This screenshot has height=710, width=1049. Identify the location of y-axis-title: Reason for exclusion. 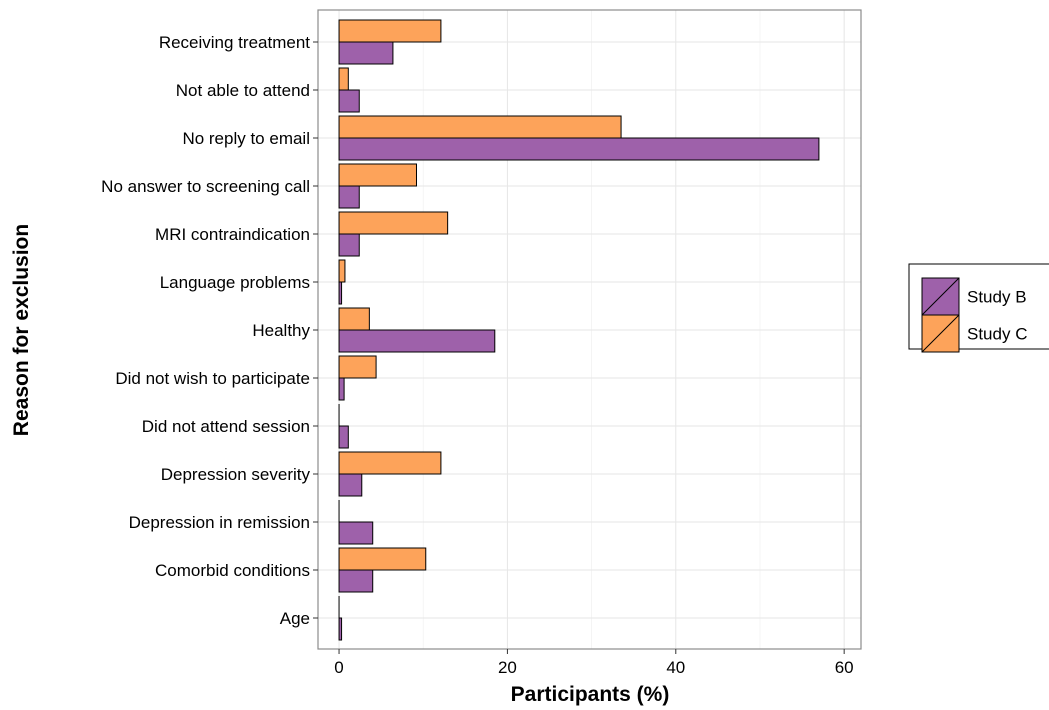
(21, 330).